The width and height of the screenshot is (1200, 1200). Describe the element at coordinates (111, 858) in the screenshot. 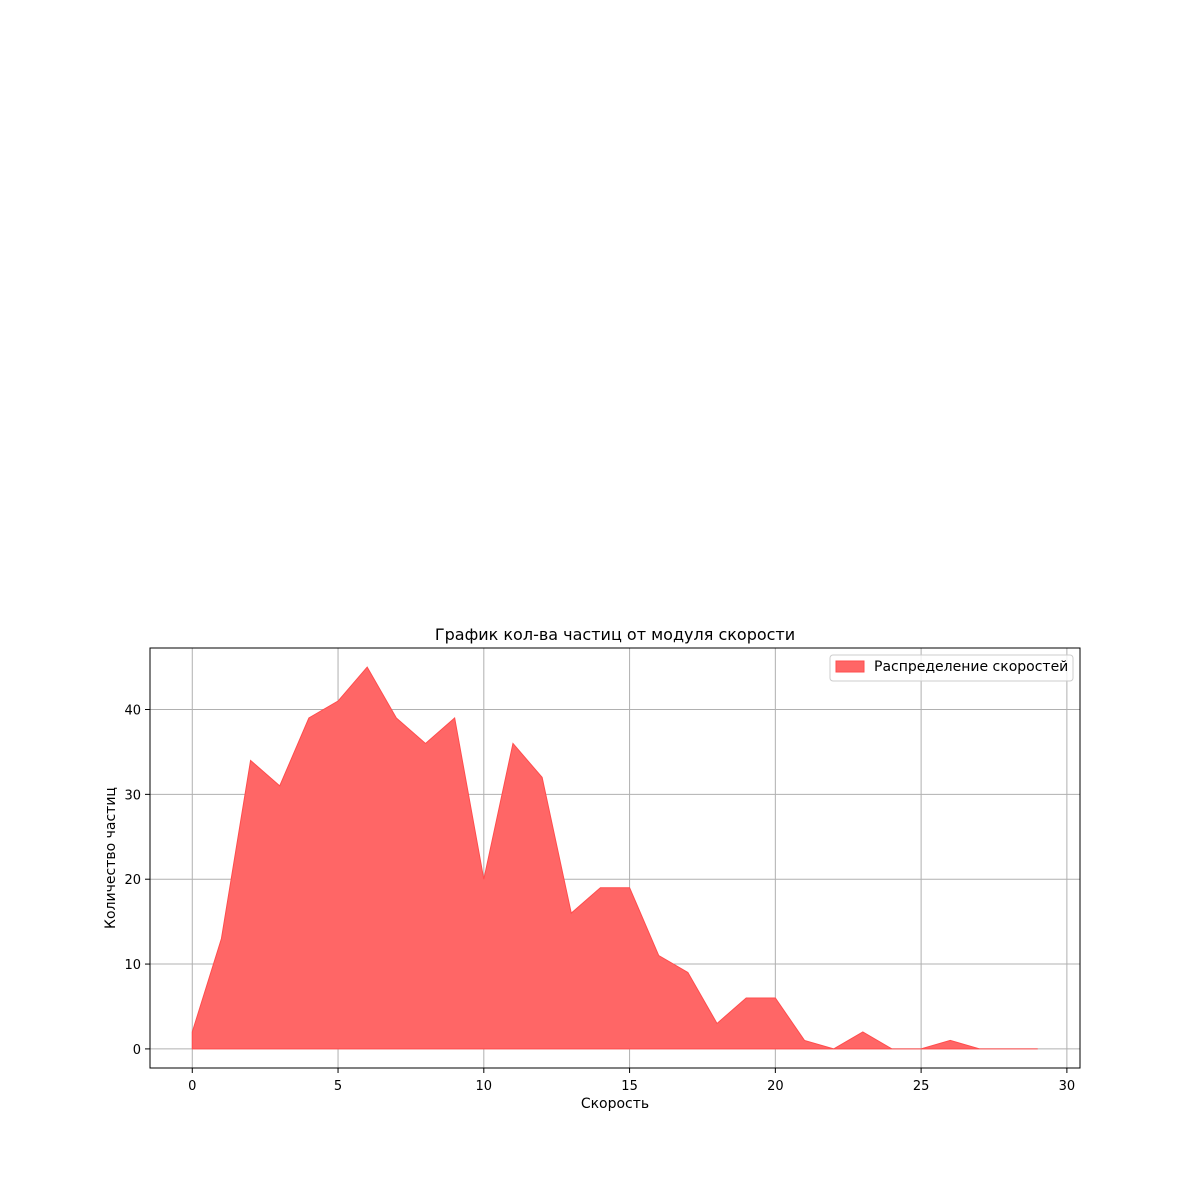

I see `y-axis-label: Количество частиц` at that location.